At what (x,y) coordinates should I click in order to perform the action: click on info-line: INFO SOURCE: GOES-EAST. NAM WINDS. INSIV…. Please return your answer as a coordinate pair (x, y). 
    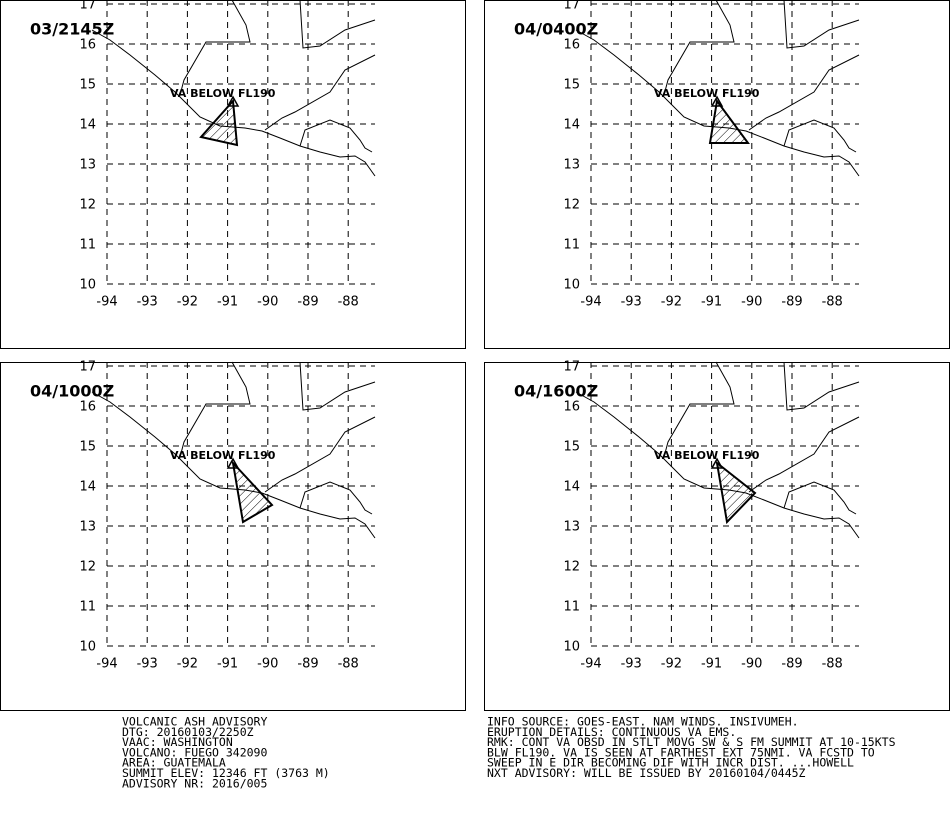
    Looking at the image, I should click on (643, 722).